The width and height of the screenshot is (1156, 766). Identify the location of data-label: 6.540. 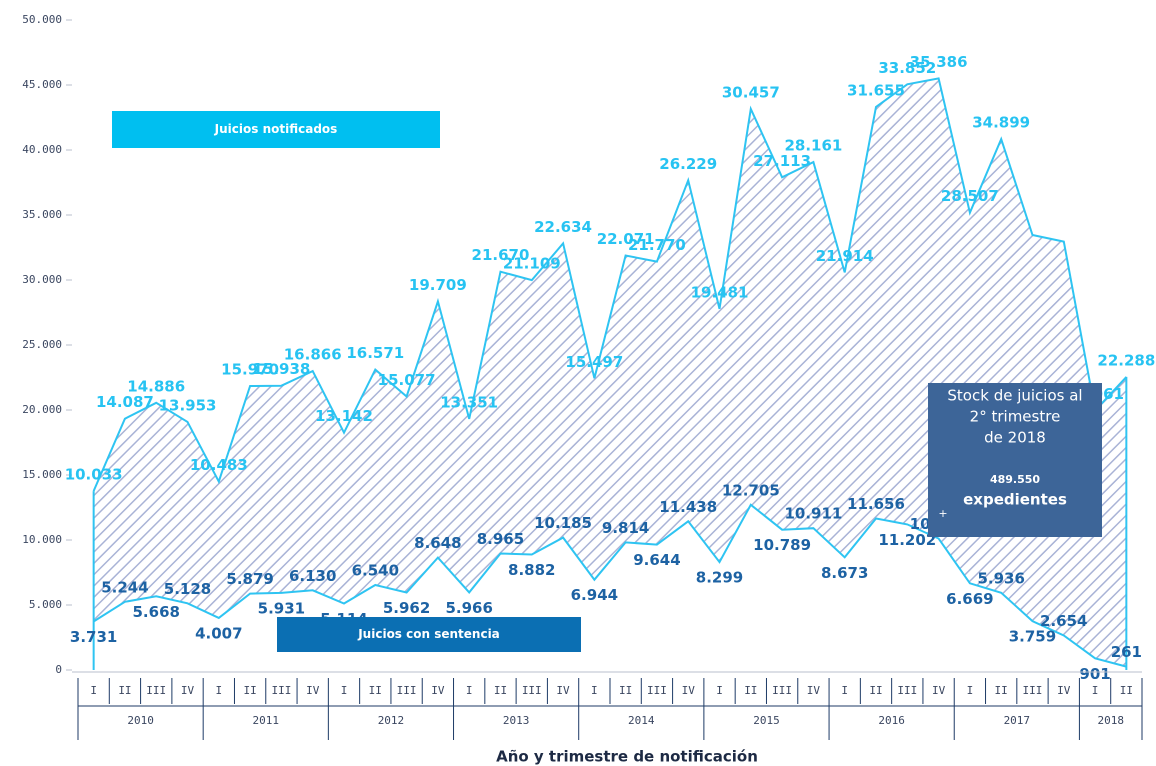
(375, 570).